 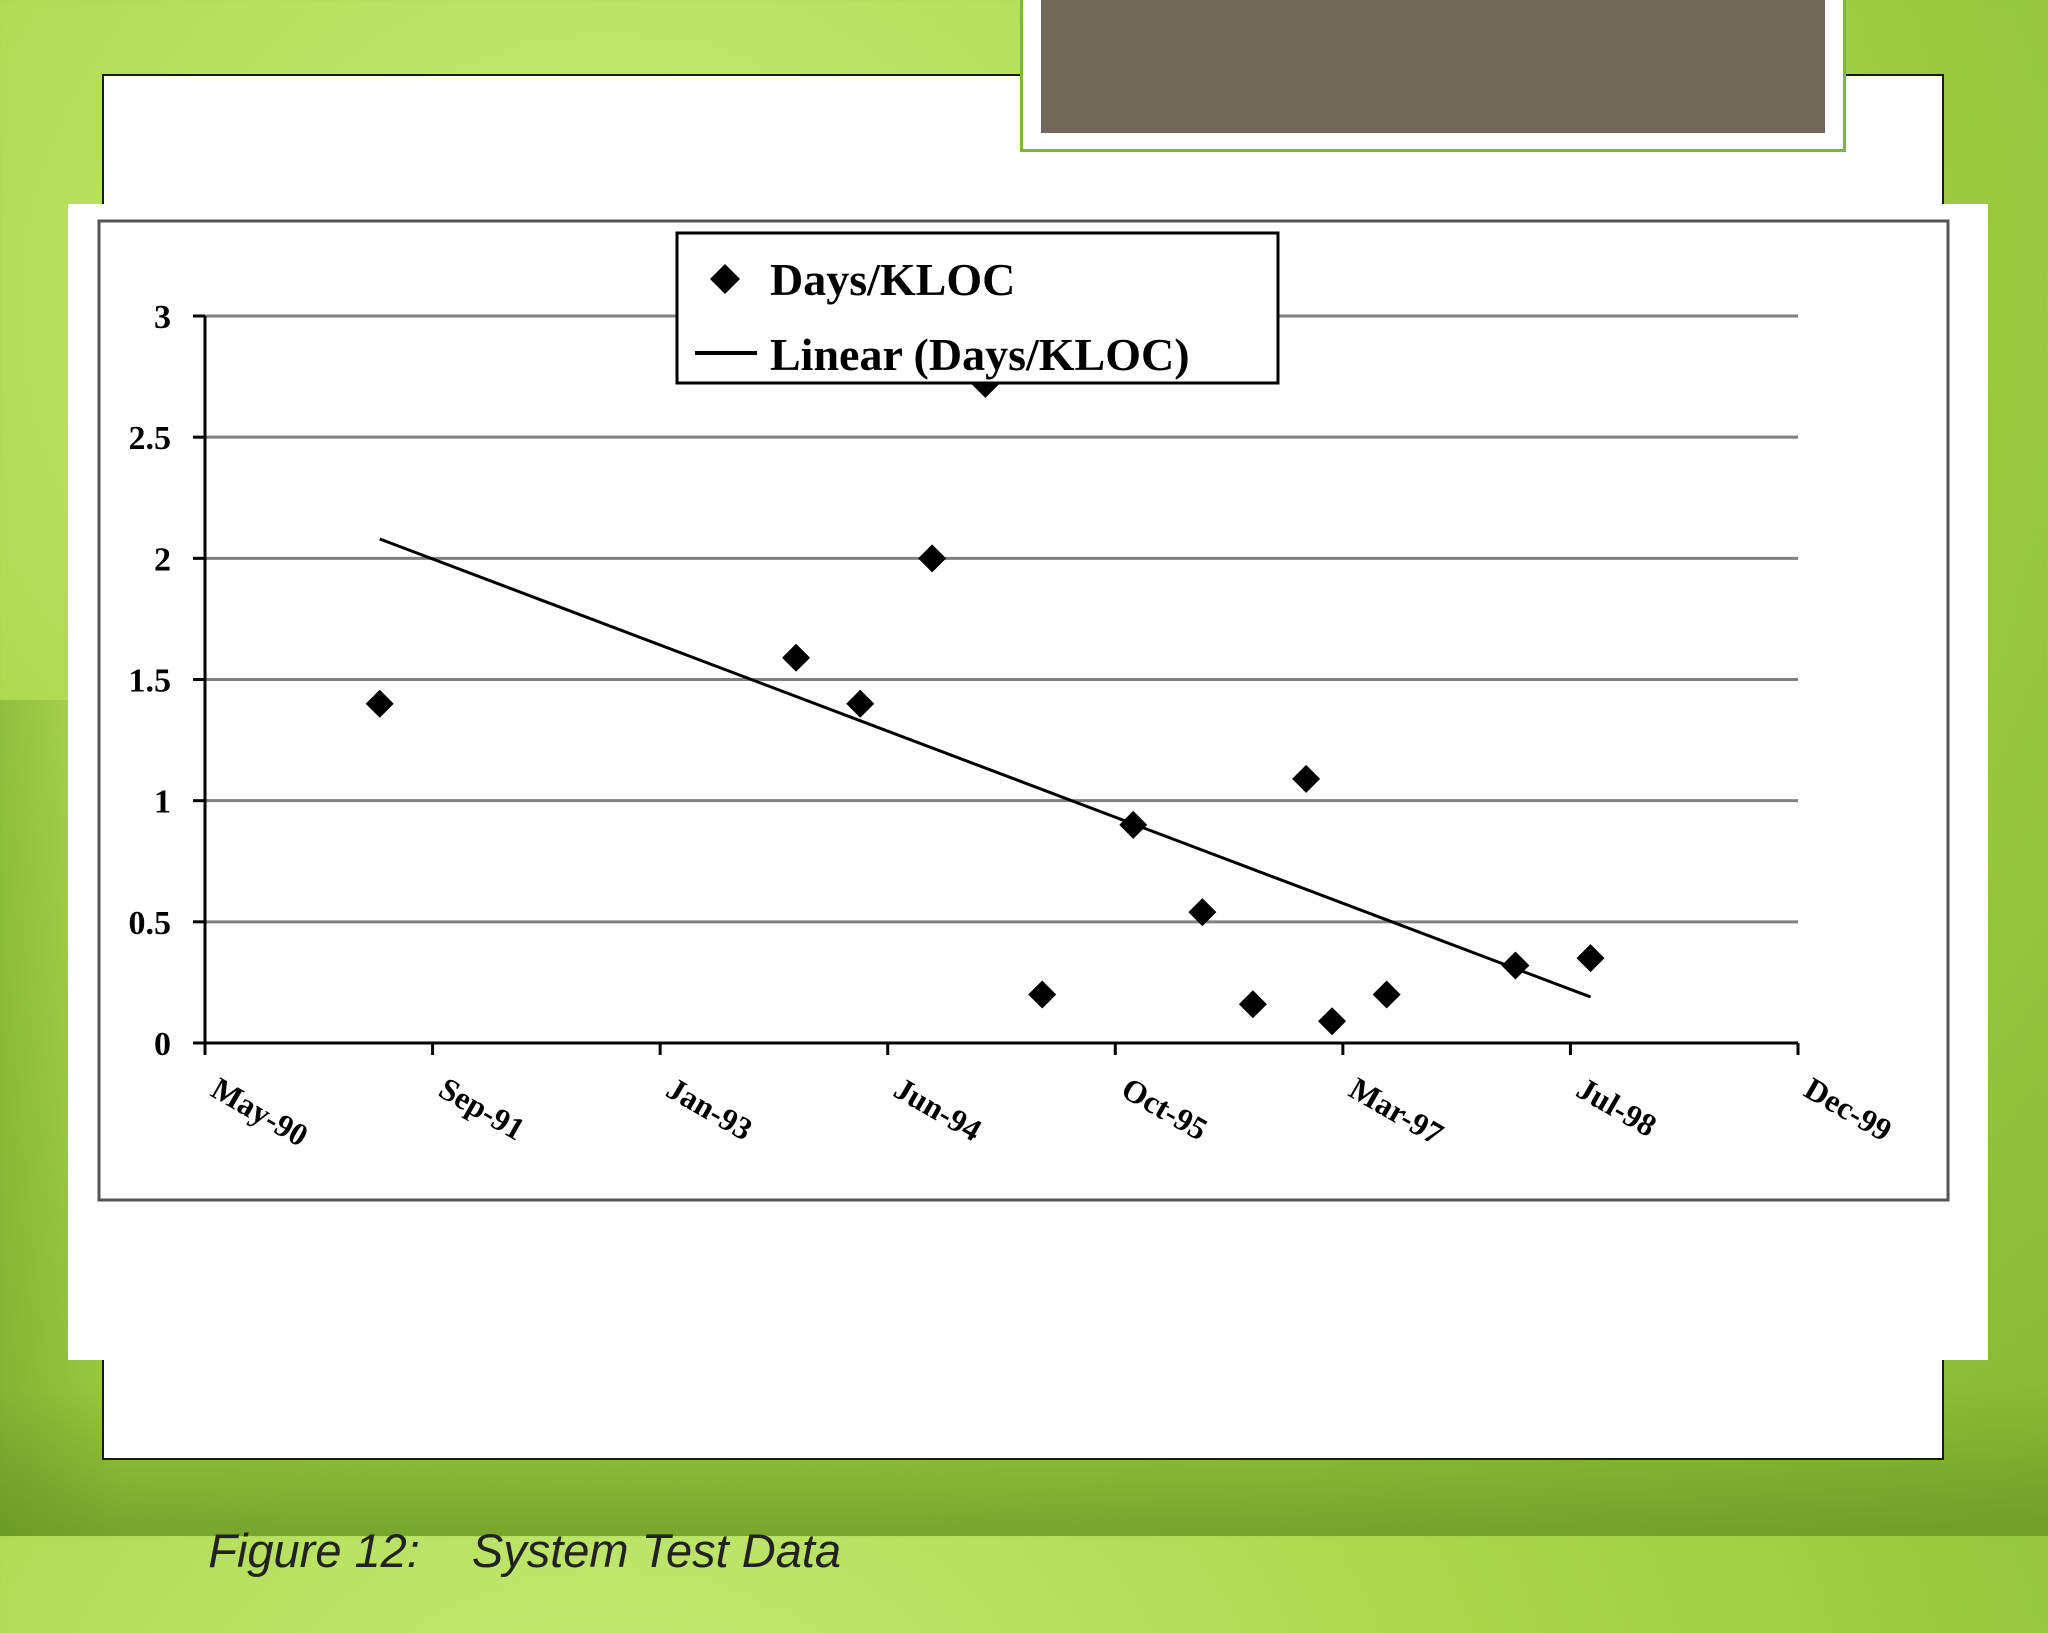 What do you see at coordinates (725, 279) in the screenshot?
I see `legend-marker-diamond` at bounding box center [725, 279].